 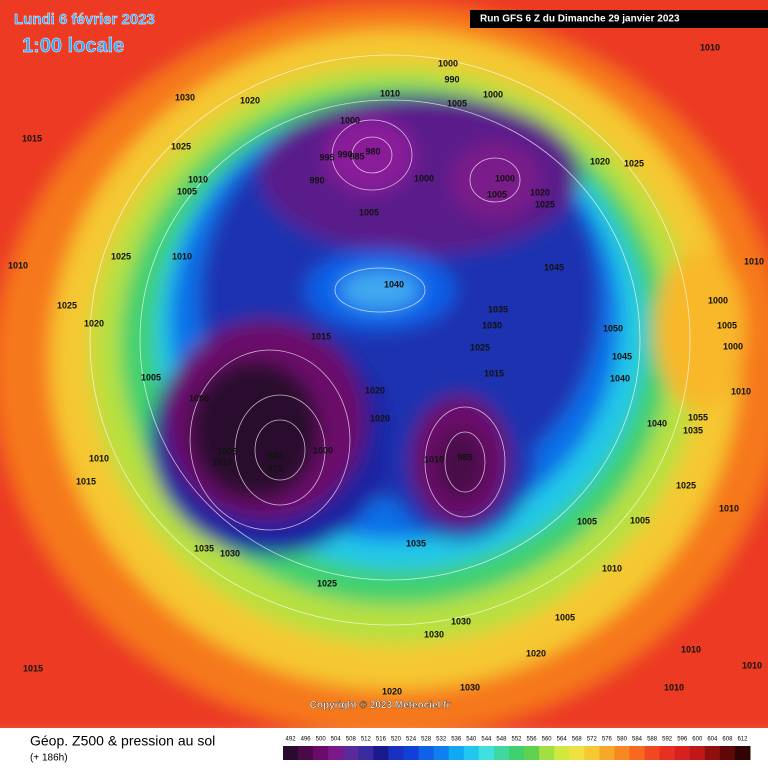 I want to click on legend-tick: 580, so click(x=622, y=740).